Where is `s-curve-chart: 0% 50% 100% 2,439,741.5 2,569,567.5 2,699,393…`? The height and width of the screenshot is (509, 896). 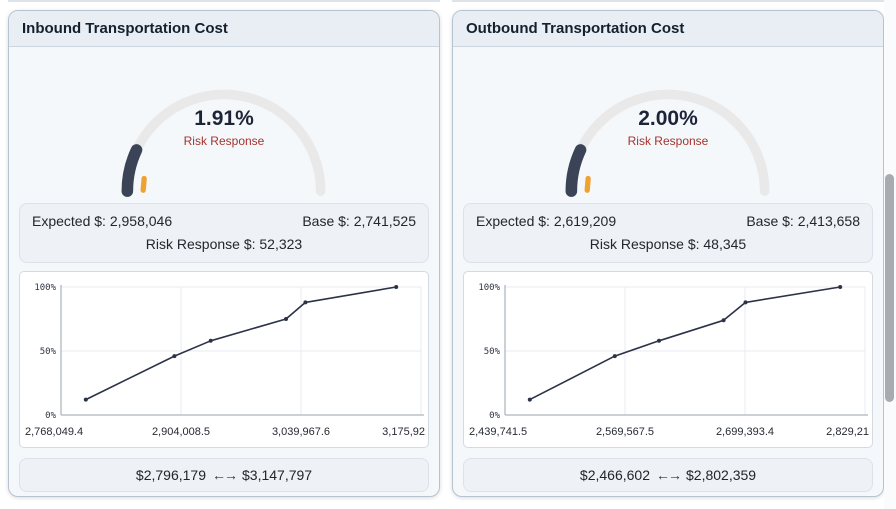 s-curve-chart: 0% 50% 100% 2,439,741.5 2,569,567.5 2,699,393… is located at coordinates (669, 361).